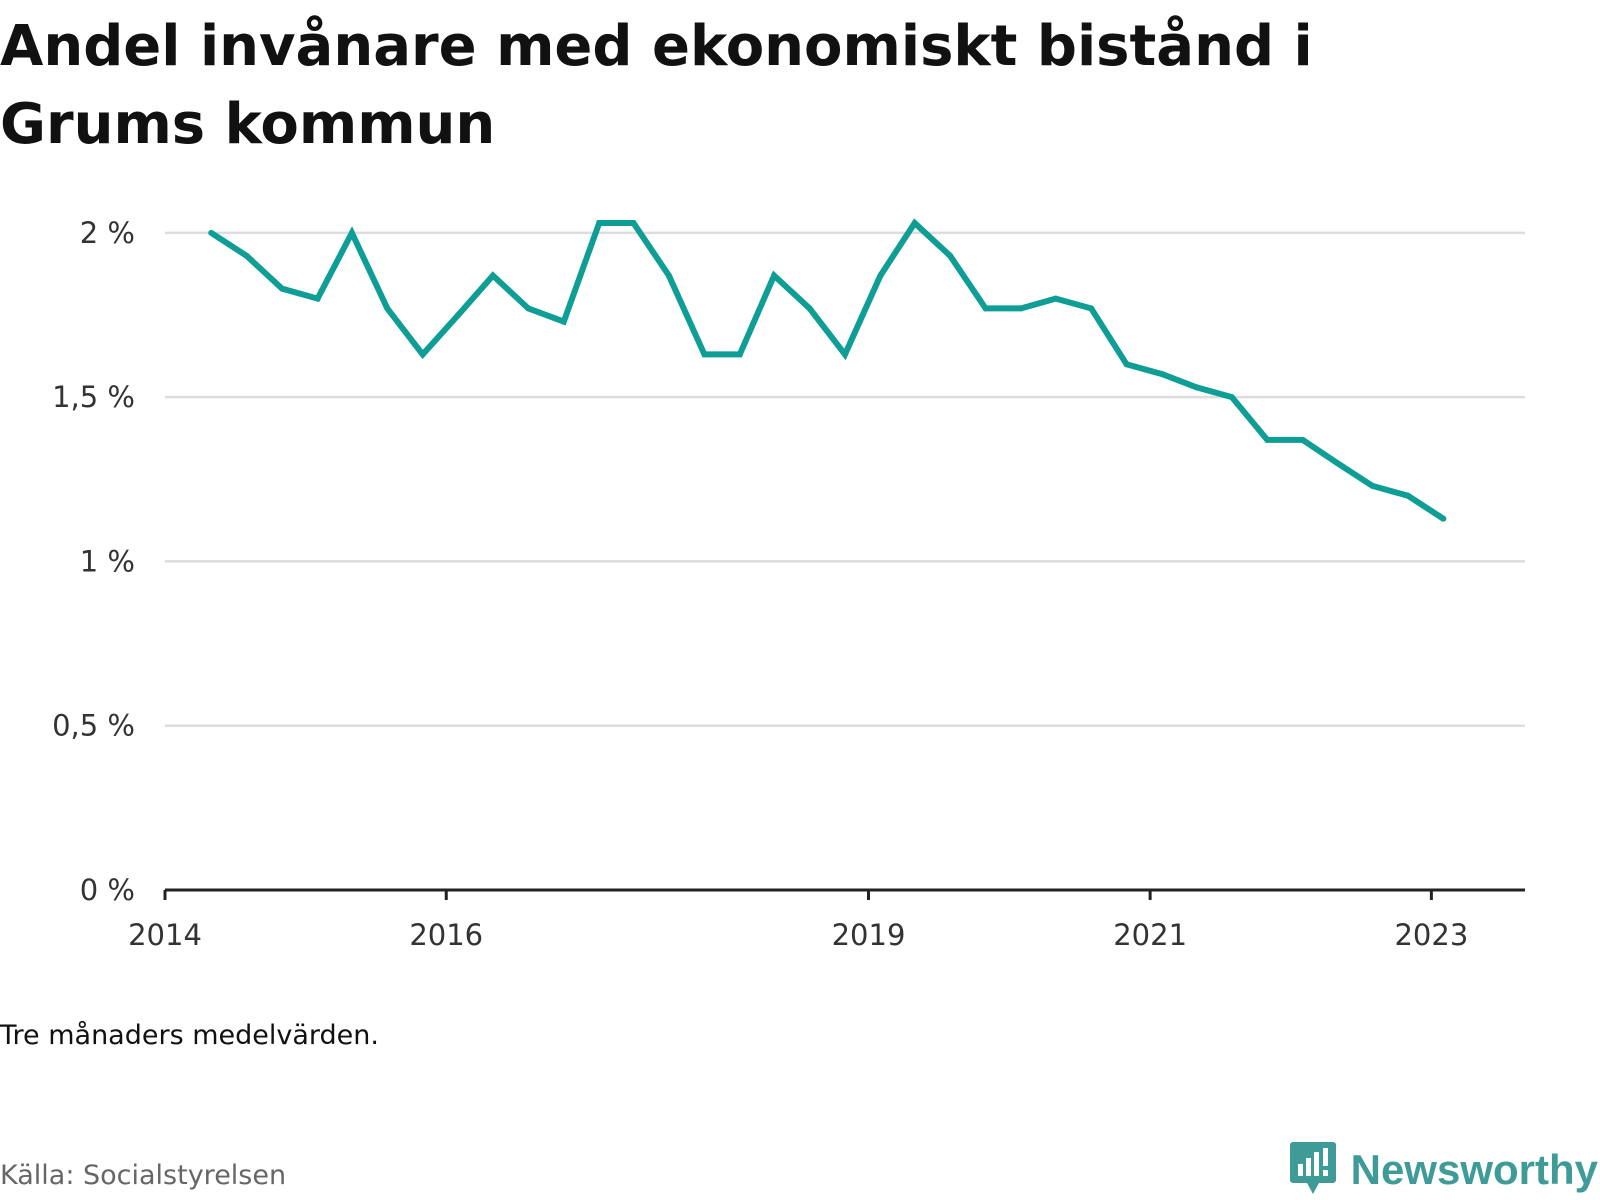 The width and height of the screenshot is (1600, 1200). What do you see at coordinates (107, 890) in the screenshot?
I see `y-tick-label: 0 %` at bounding box center [107, 890].